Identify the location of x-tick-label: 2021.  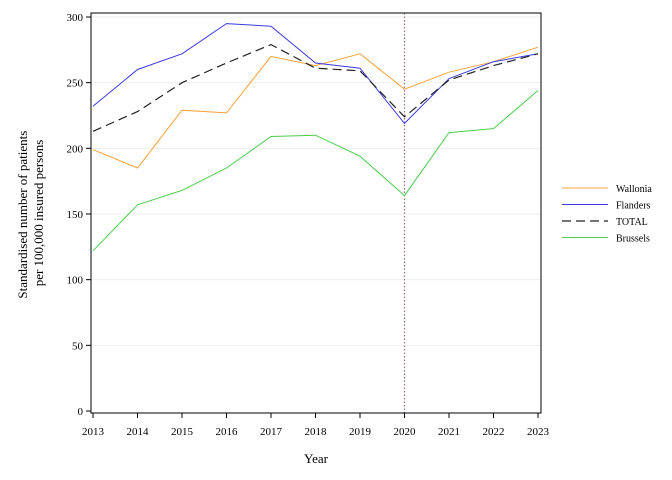
(449, 432).